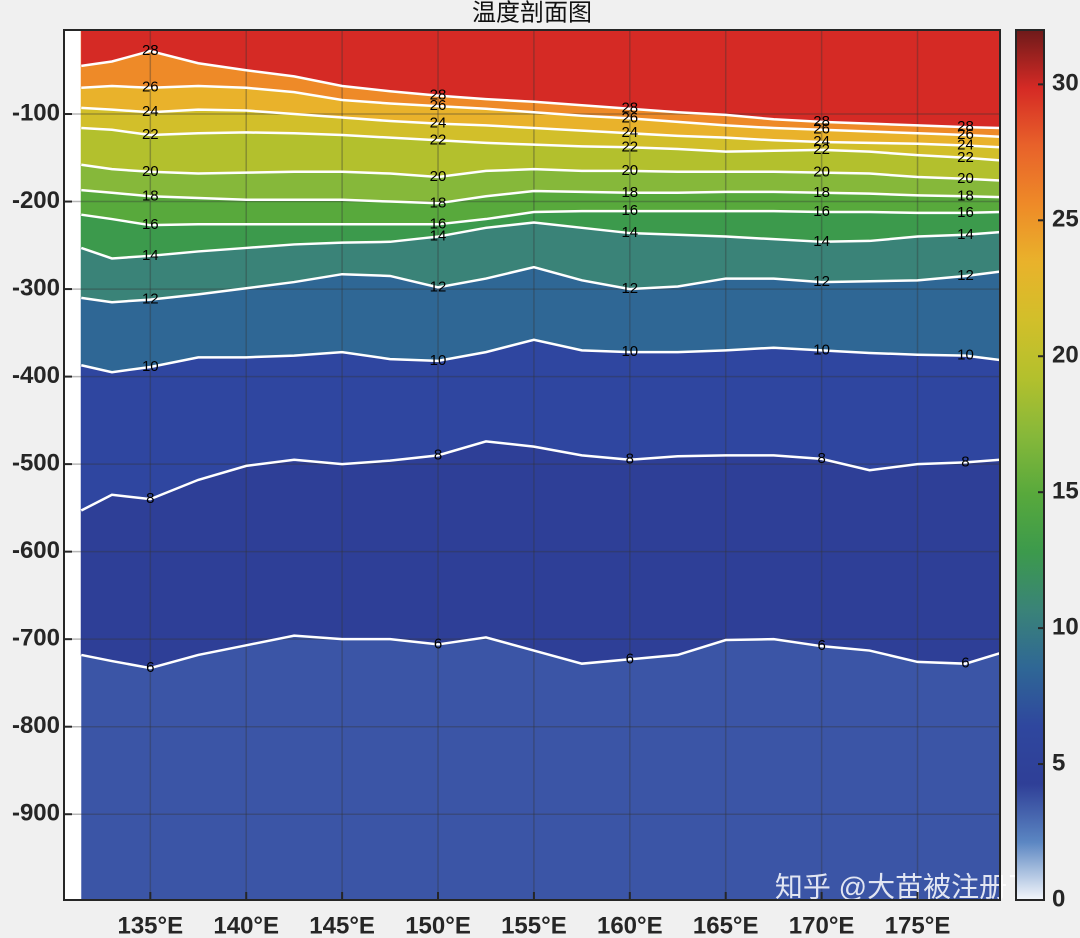  What do you see at coordinates (1065, 83) in the screenshot?
I see `colorbar-tick-label: 30` at bounding box center [1065, 83].